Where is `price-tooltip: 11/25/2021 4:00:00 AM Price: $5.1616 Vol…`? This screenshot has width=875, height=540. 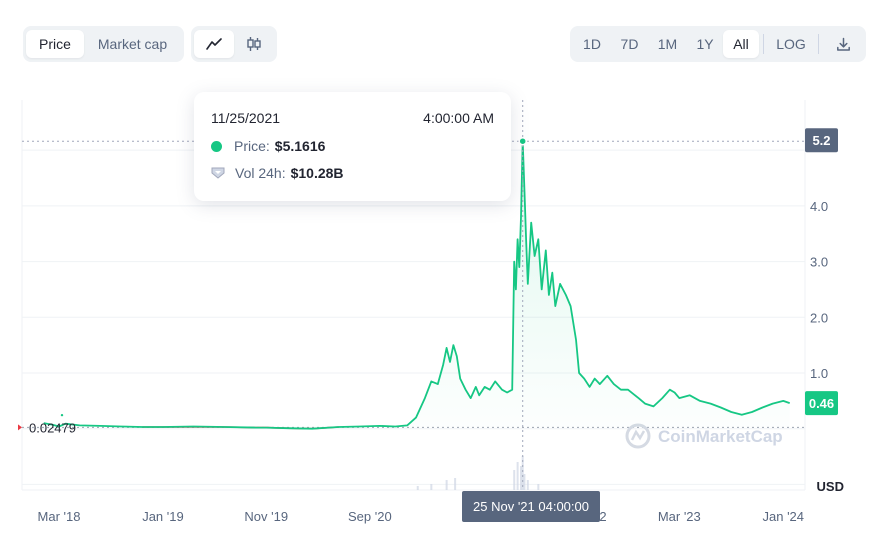
price-tooltip: 11/25/2021 4:00:00 AM Price: $5.1616 Vol… is located at coordinates (352, 146).